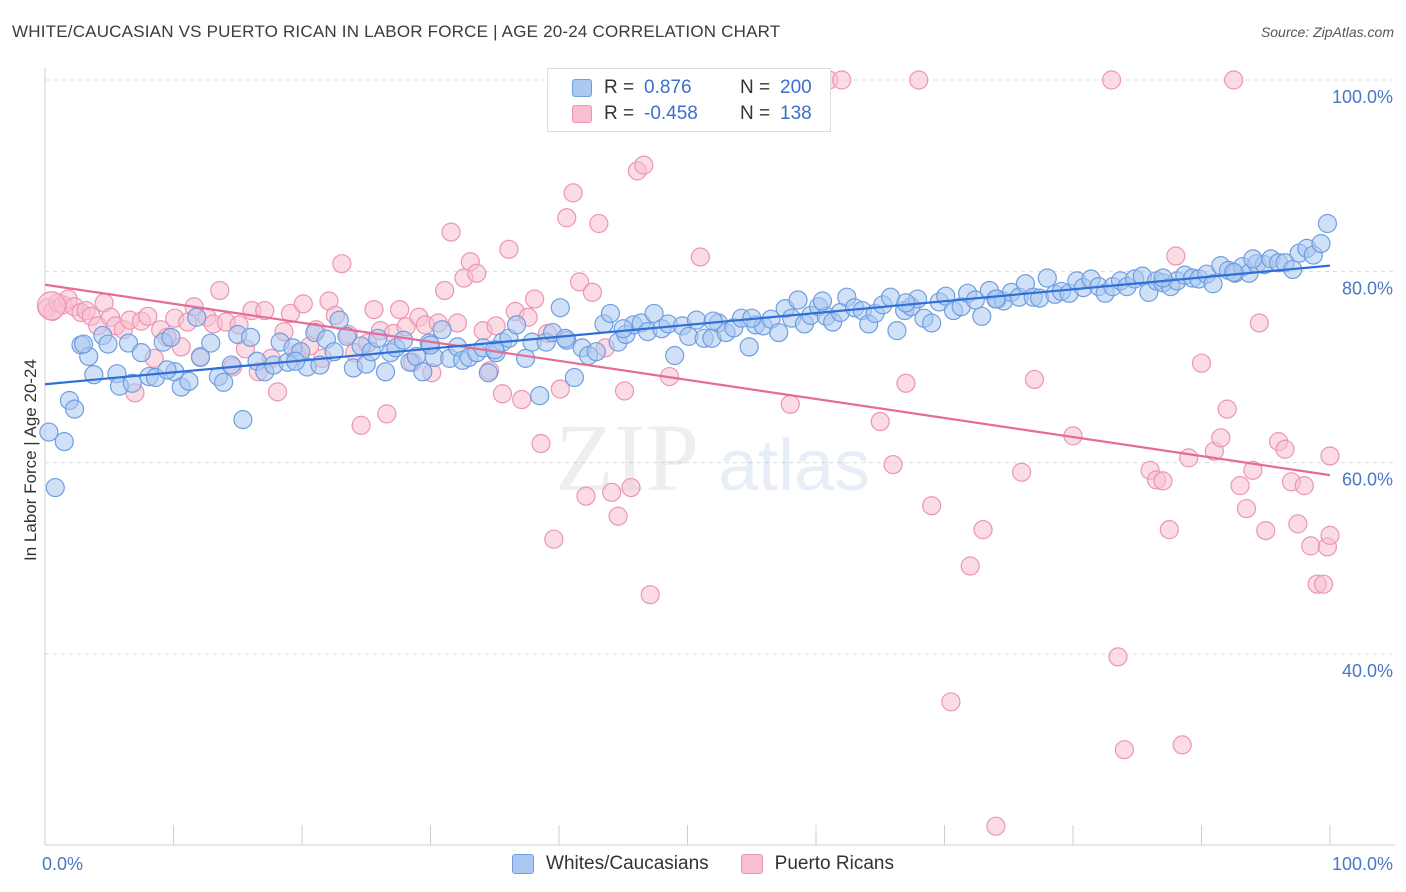 This screenshot has height=892, width=1406. I want to click on legend-row-pink: R = -0.458 N = 138, so click(692, 114).